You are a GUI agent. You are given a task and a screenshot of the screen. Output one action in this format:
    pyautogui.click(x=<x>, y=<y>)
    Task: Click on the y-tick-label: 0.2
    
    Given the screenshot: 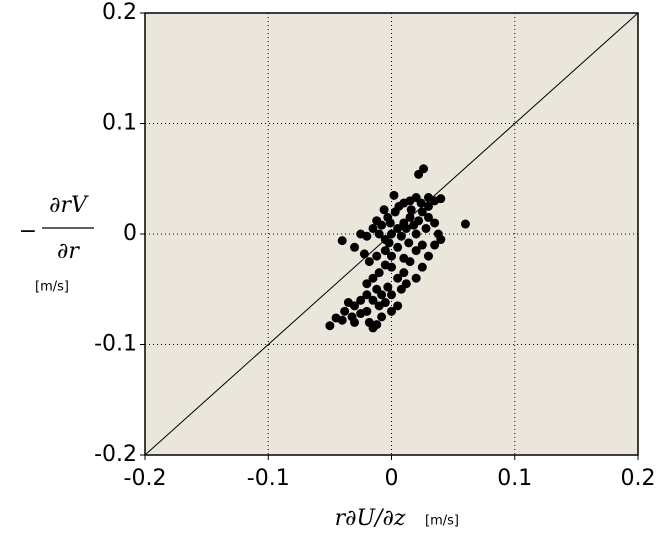 What is the action you would take?
    pyautogui.click(x=119, y=12)
    